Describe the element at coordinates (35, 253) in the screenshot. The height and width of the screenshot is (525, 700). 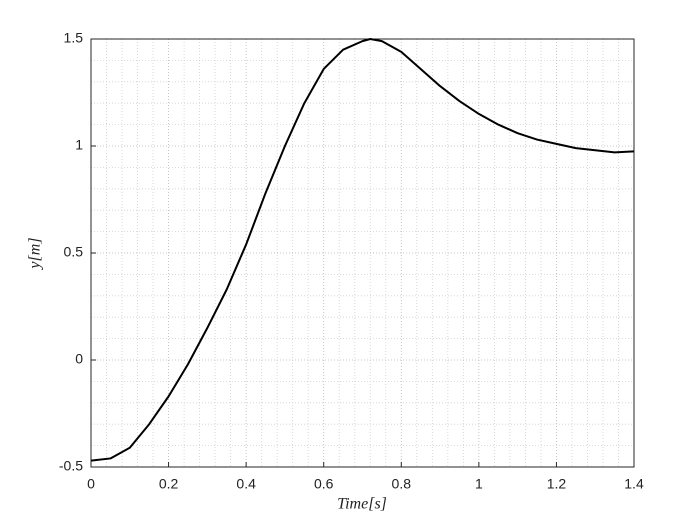
I see `y-axis-label: y[m]` at that location.